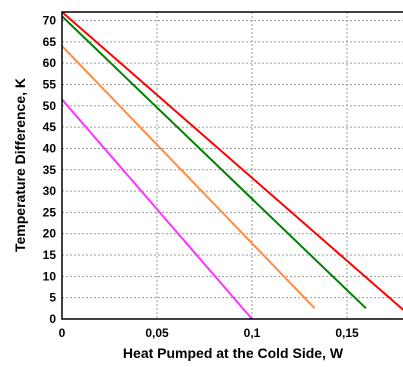 The width and height of the screenshot is (403, 367). What do you see at coordinates (209, 333) in the screenshot?
I see `x-tick-labels: 0 0,05 0,1 0,15` at bounding box center [209, 333].